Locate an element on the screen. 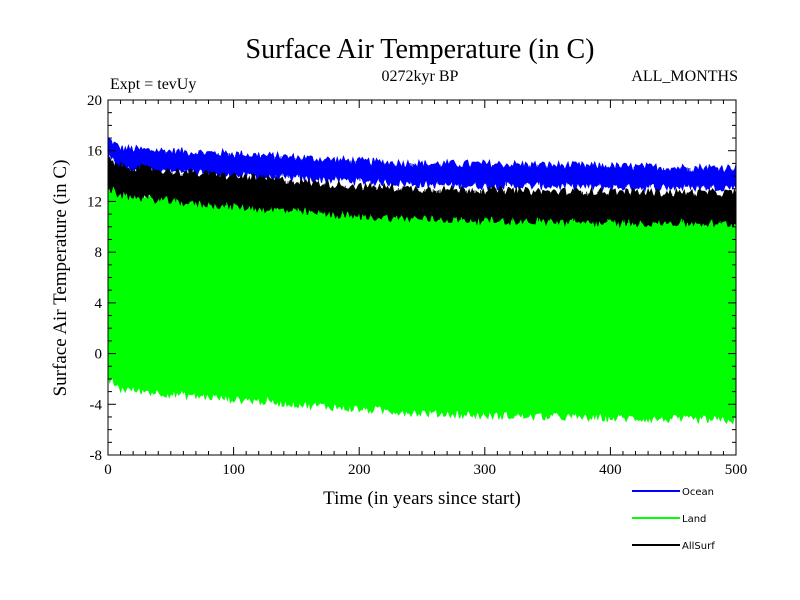  y-axis-label: Surface Air Temperature (in C) is located at coordinates (60, 278).